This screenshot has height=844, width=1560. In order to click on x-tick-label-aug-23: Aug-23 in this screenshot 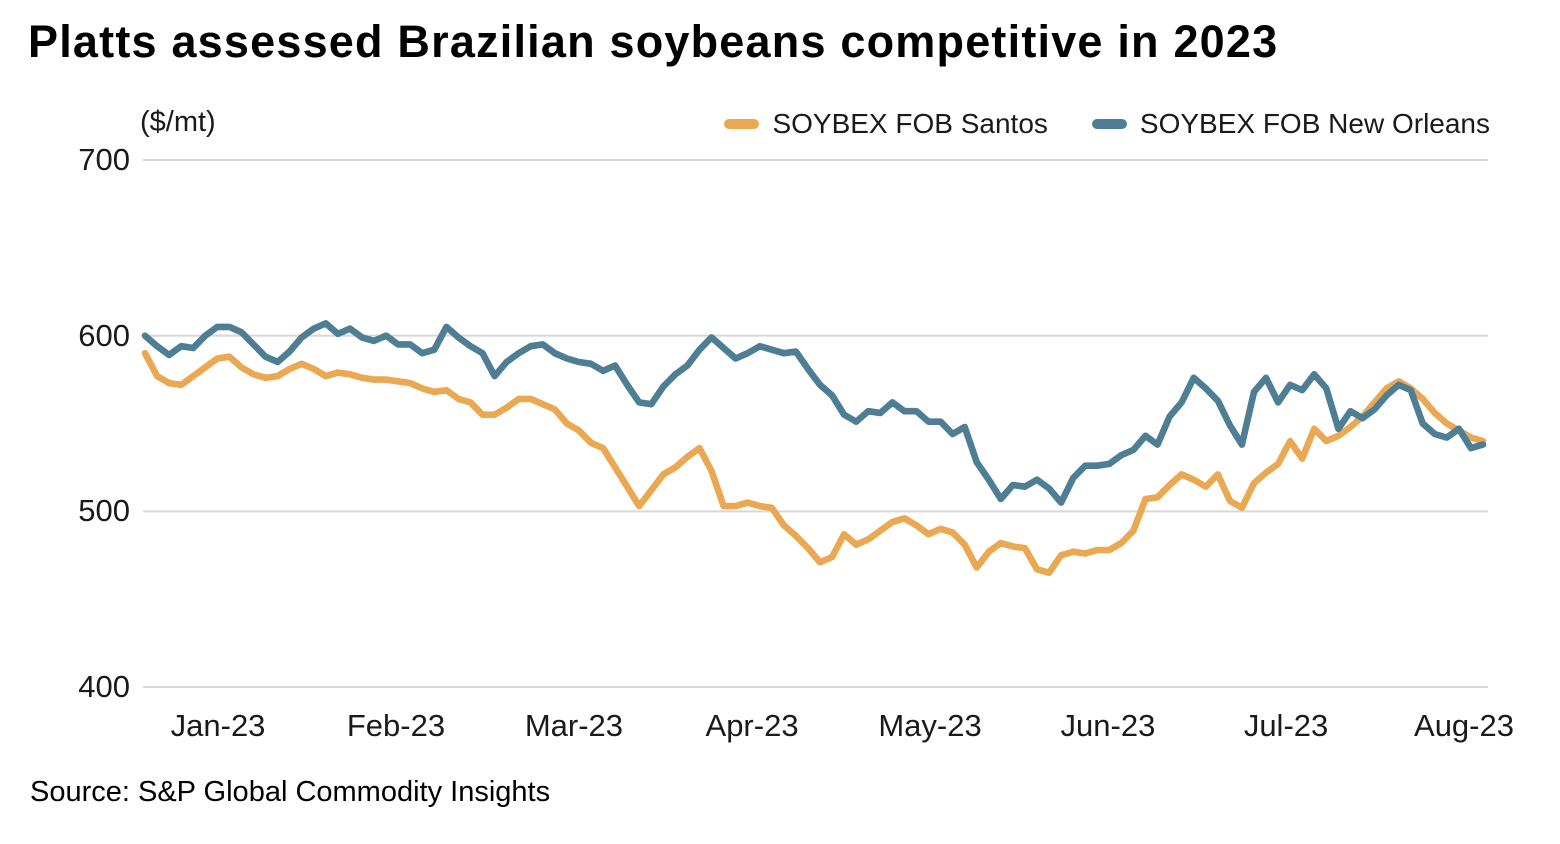, I will do `click(1464, 725)`.